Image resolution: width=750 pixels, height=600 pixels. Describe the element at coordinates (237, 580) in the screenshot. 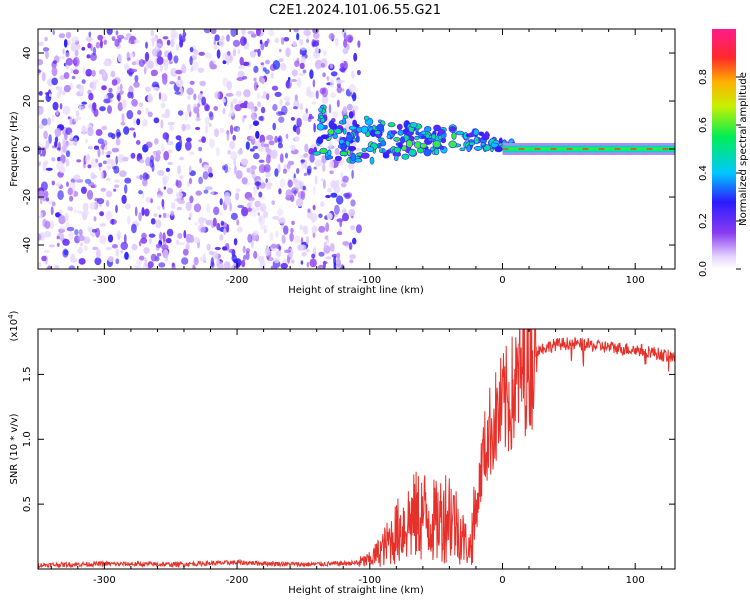

I see `snr-x-tick-label: -200` at that location.